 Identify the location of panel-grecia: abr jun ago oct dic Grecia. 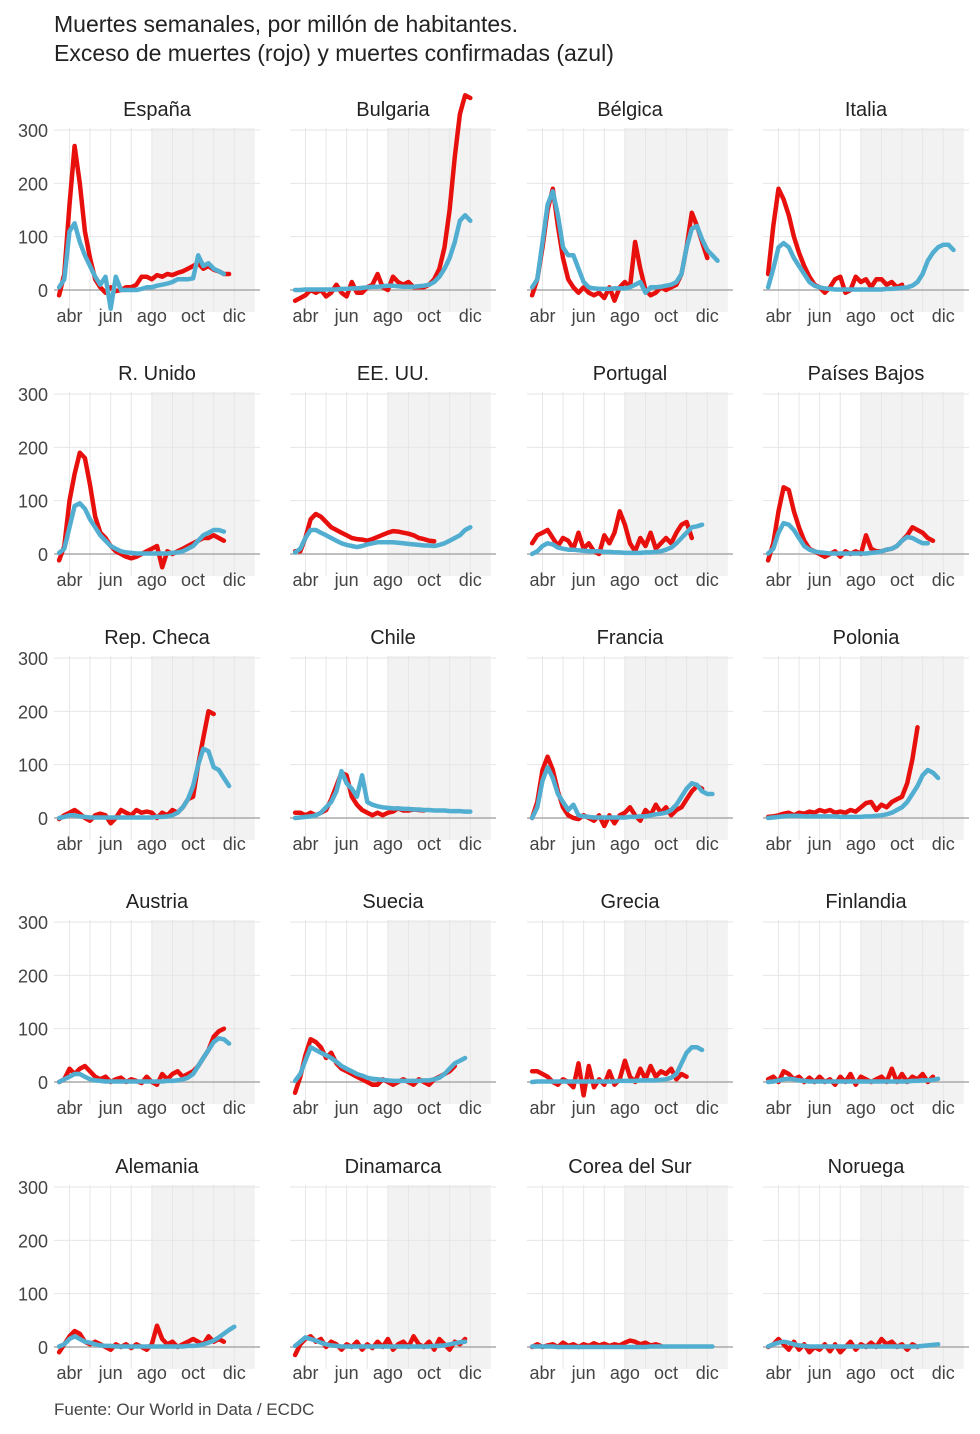
(630, 1004).